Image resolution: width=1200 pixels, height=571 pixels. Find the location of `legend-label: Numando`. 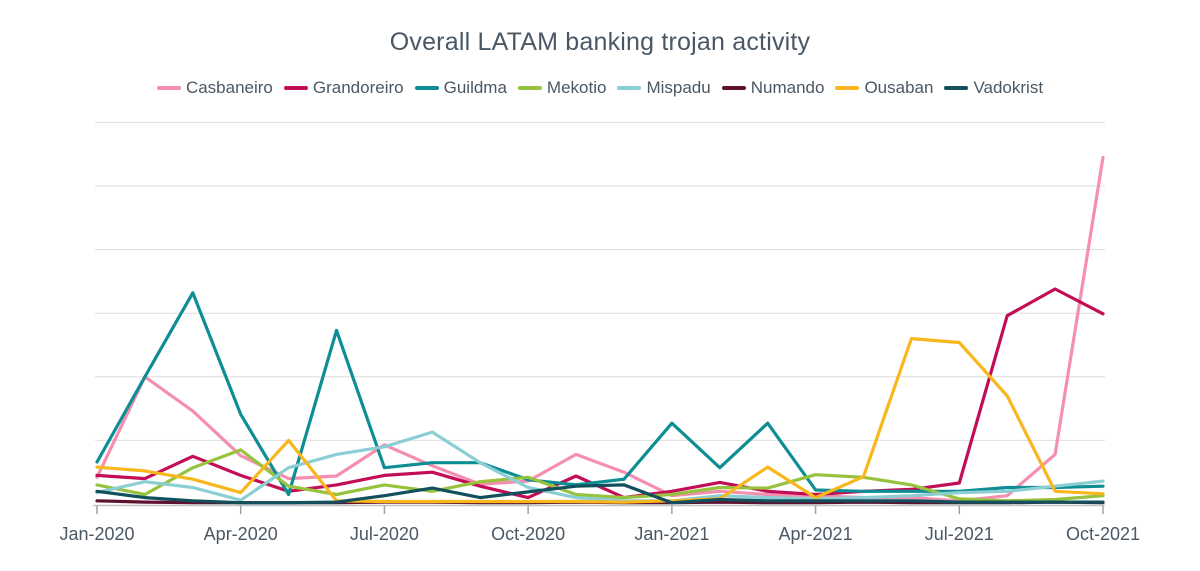

legend-label: Numando is located at coordinates (787, 87).